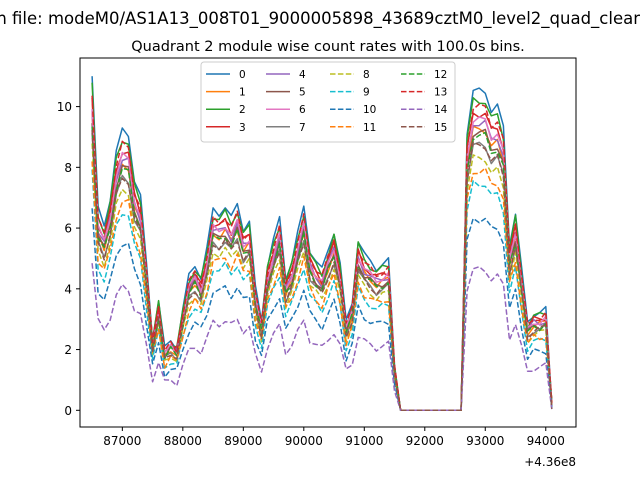  What do you see at coordinates (550, 462) in the screenshot?
I see `x-axis-offset-label: +4.36e8` at bounding box center [550, 462].